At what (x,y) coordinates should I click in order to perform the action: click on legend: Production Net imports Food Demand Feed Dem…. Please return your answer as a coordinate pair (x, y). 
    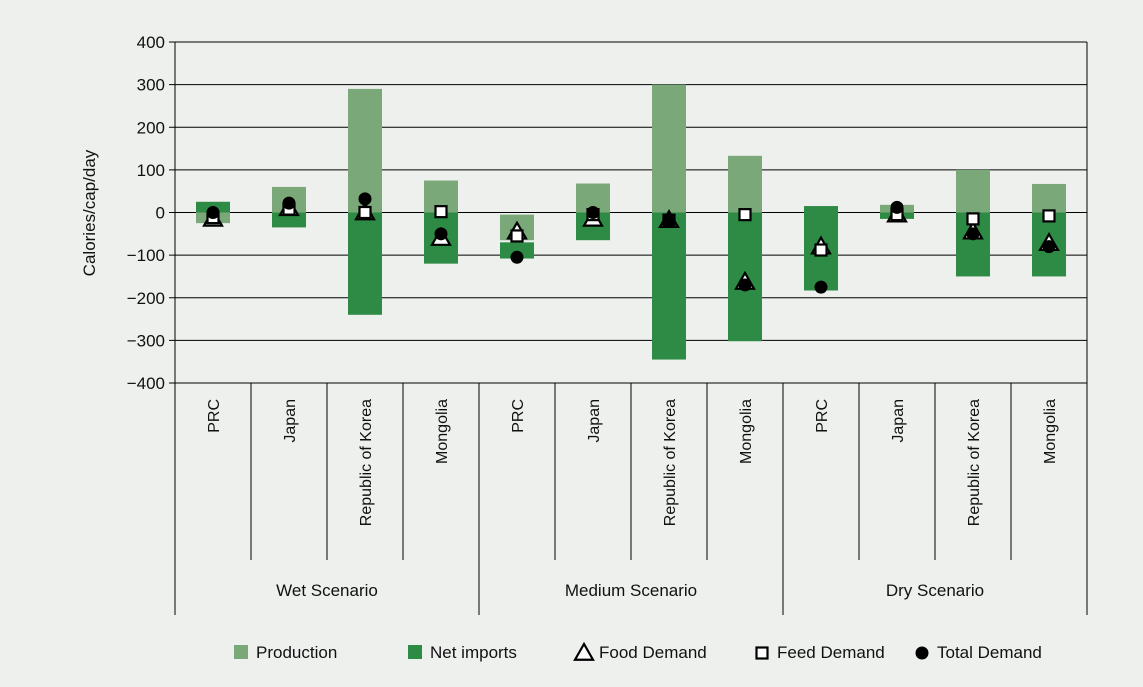
    Looking at the image, I should click on (638, 651).